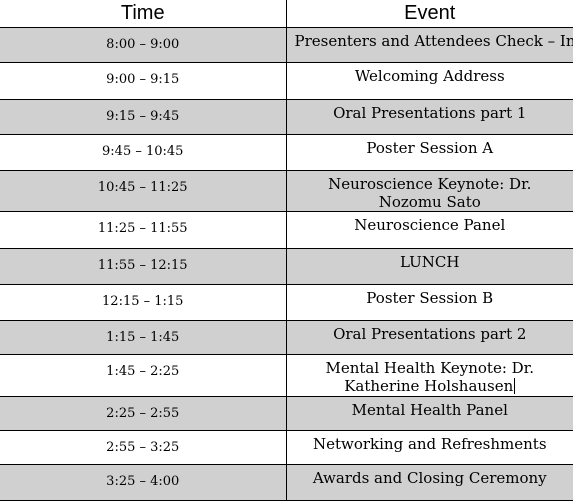 The height and width of the screenshot is (501, 573). What do you see at coordinates (143, 14) in the screenshot?
I see `time-column-header: Time` at bounding box center [143, 14].